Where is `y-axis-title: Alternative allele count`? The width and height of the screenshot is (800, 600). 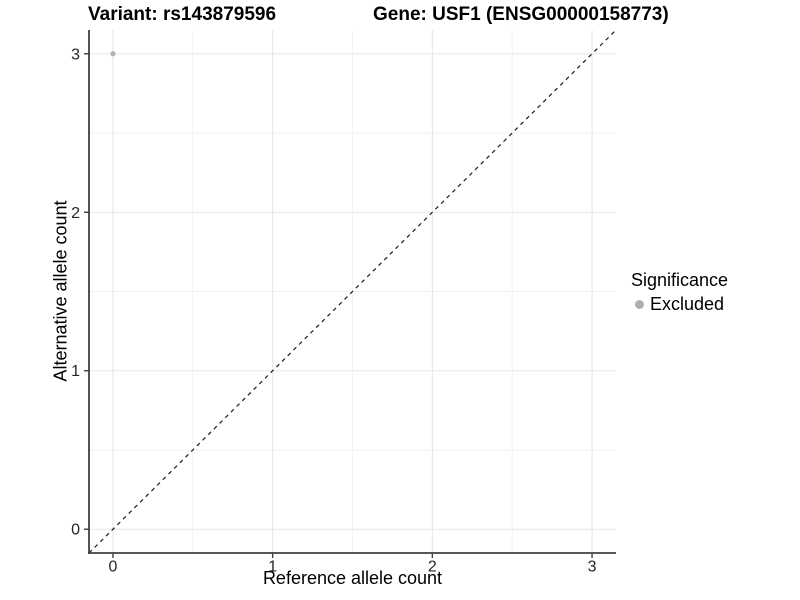
y-axis-title: Alternative allele count is located at coordinates (60, 291).